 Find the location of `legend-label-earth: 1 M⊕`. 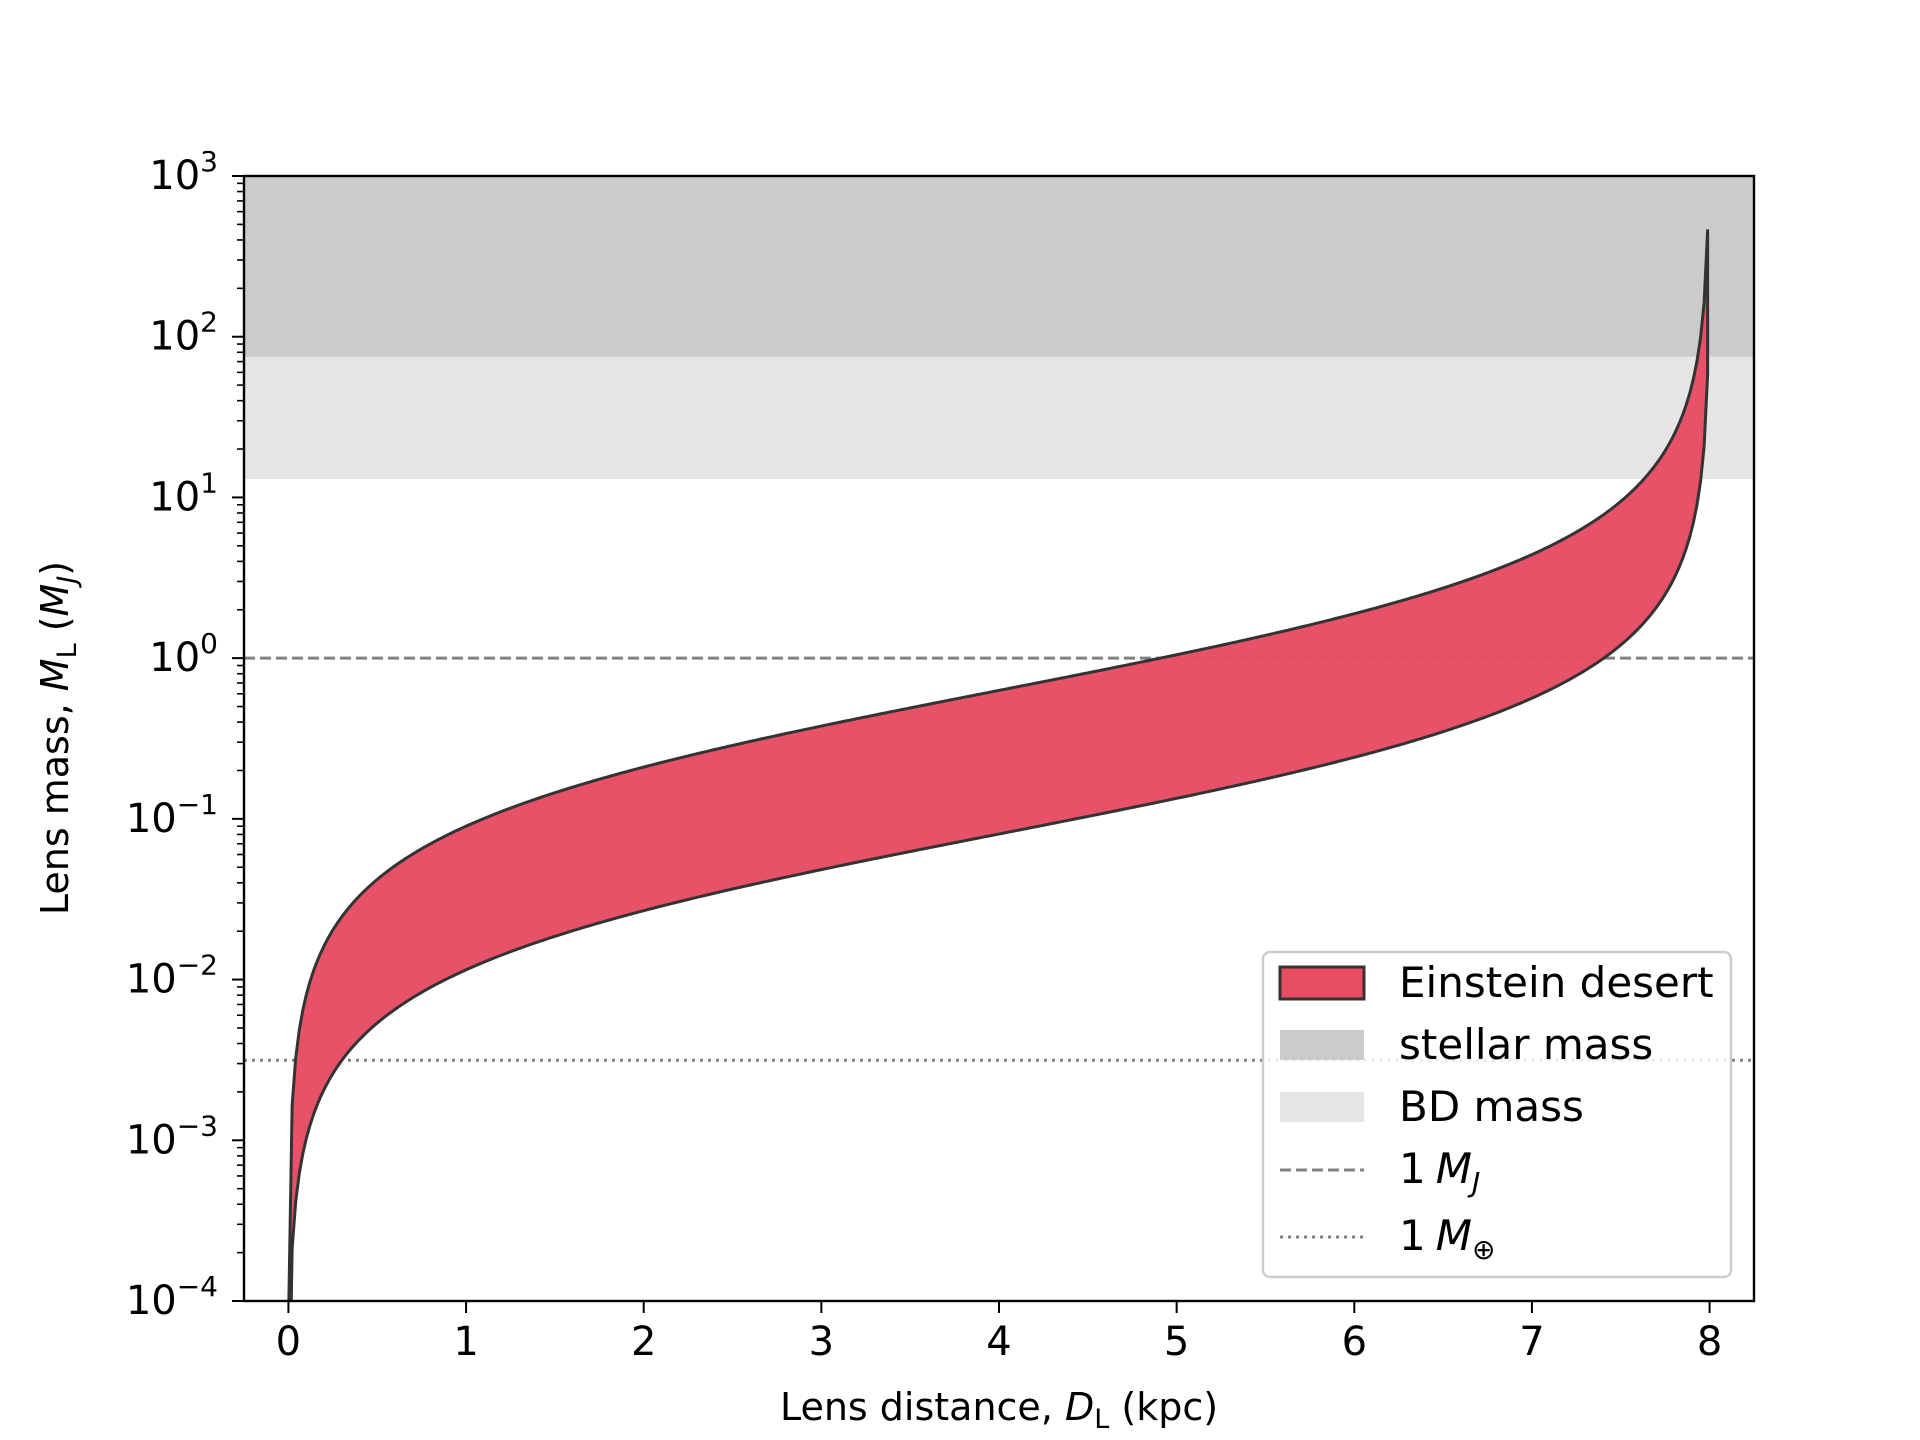

legend-label-earth: 1 M⊕ is located at coordinates (1447, 1238).